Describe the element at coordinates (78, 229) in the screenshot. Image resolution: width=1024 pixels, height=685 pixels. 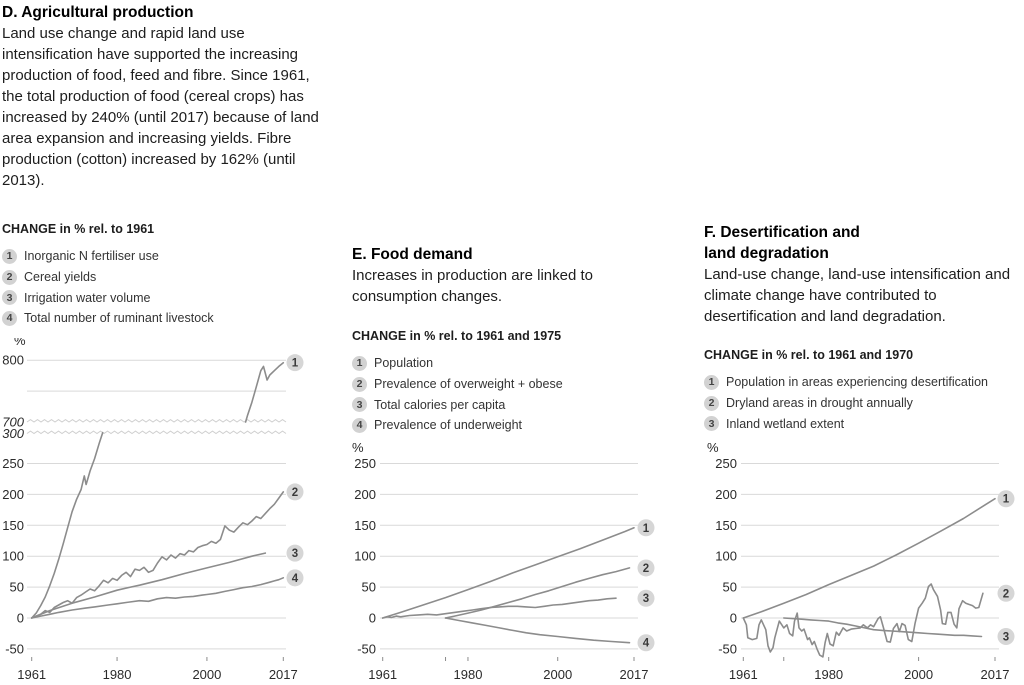
I see `change-axis-caption: CHANGE in % rel. to 1961` at that location.